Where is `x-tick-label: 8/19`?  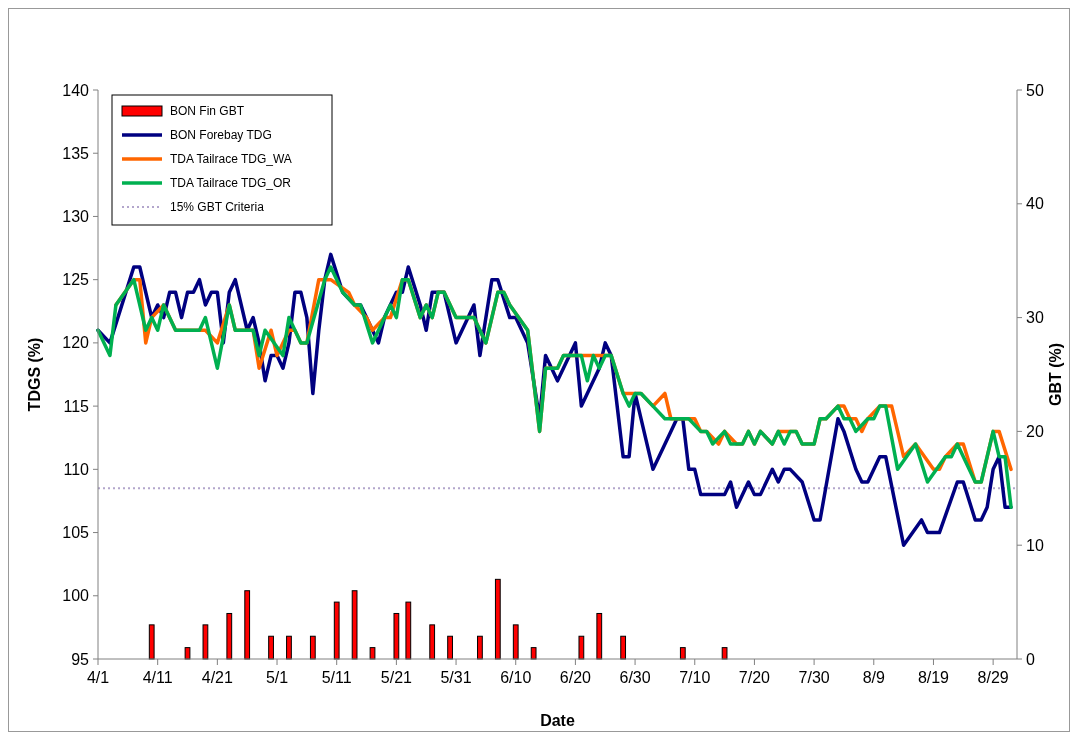
x-tick-label: 8/19 is located at coordinates (933, 677).